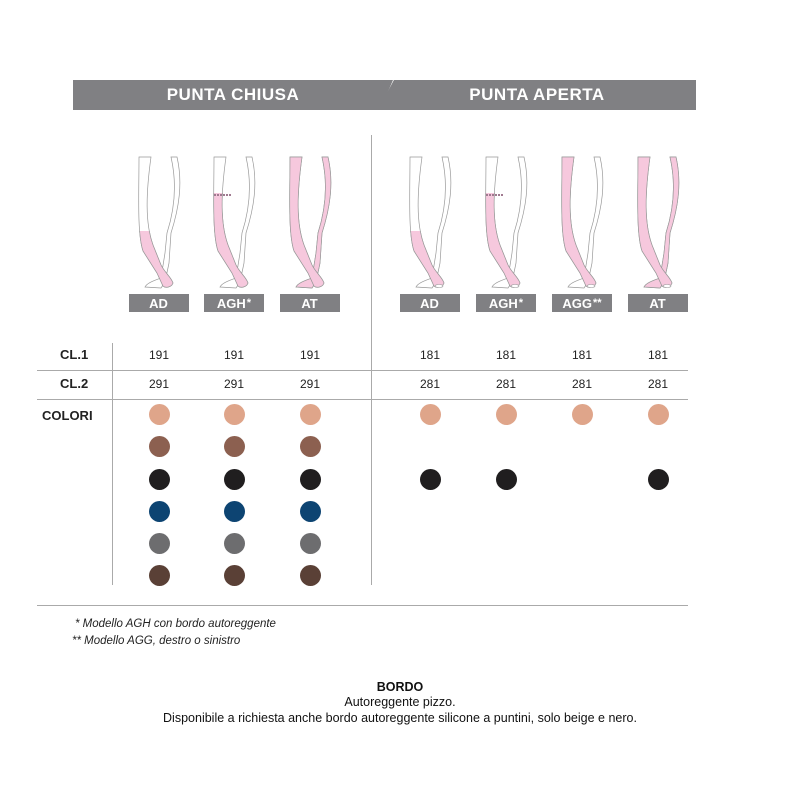  What do you see at coordinates (67, 415) in the screenshot?
I see `row-label-colori: COLORI` at bounding box center [67, 415].